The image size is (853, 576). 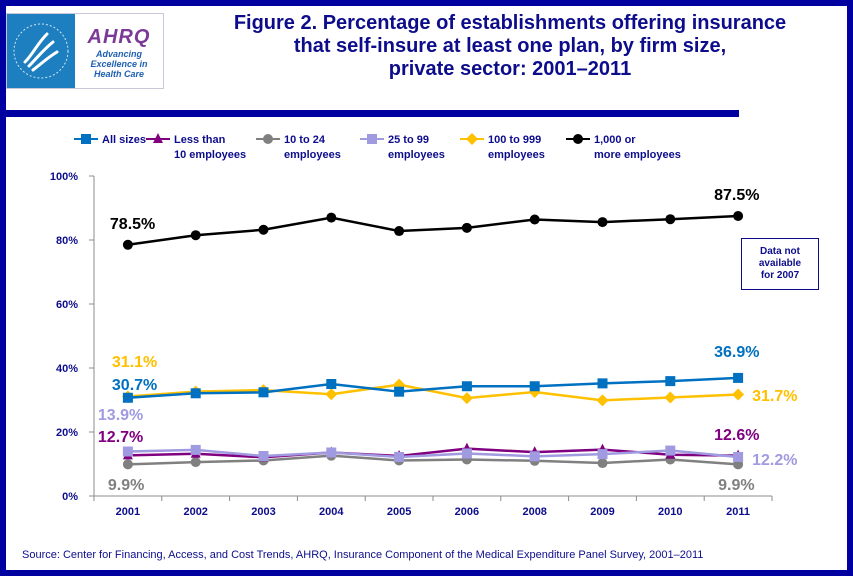 What do you see at coordinates (41, 51) in the screenshot?
I see `hhs-eagle-icon` at bounding box center [41, 51].